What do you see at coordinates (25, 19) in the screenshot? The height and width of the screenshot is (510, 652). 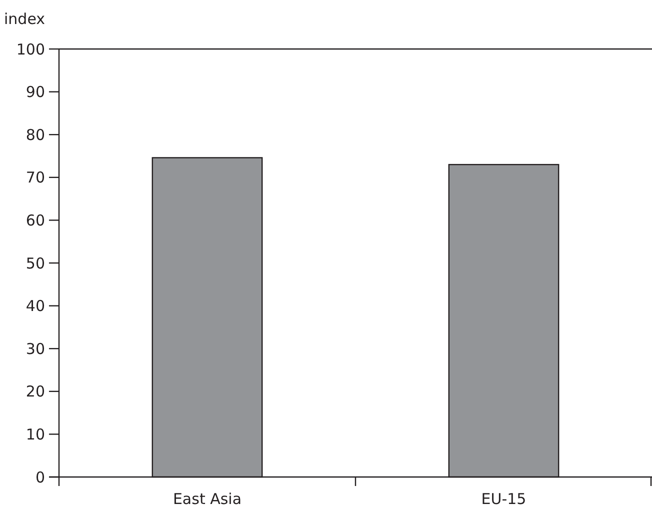 I see `y-axis-title: index` at bounding box center [25, 19].